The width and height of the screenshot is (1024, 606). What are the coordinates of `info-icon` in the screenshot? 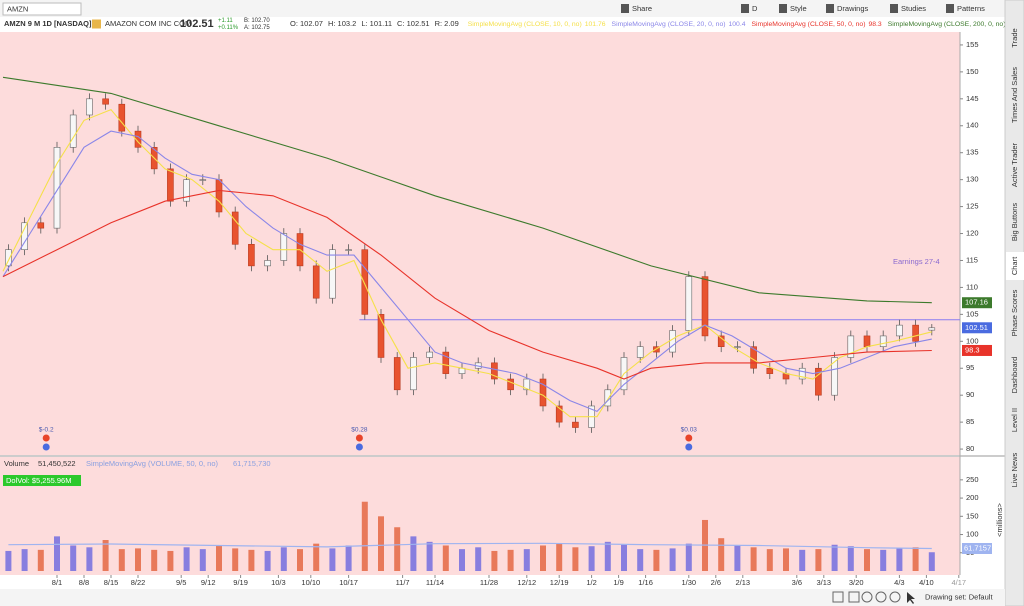 It's located at (96, 24).